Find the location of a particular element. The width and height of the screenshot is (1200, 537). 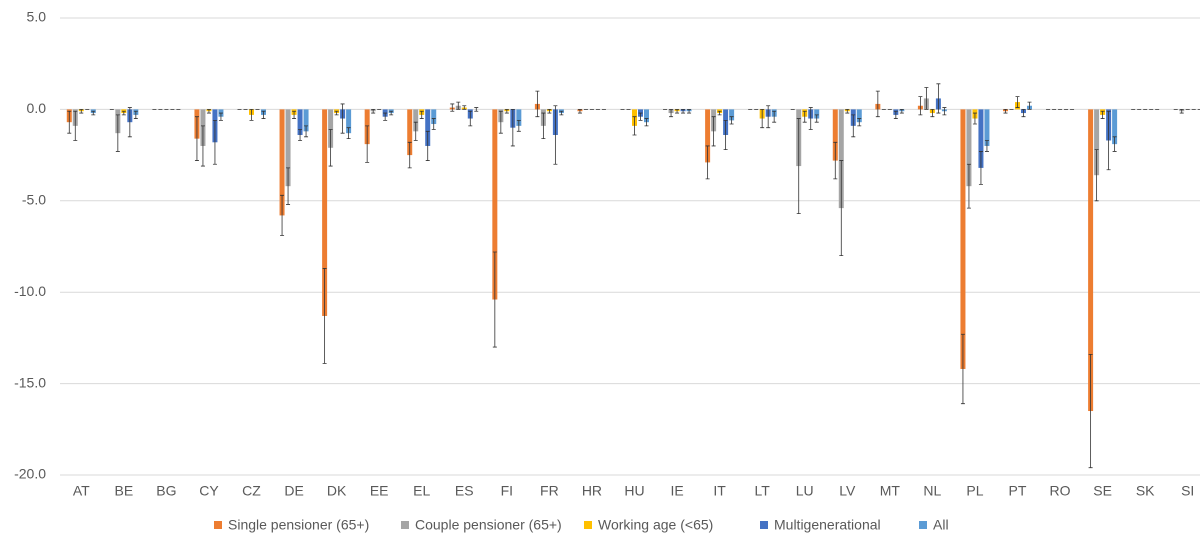

y-tick-label: -15.0 is located at coordinates (30, 382).